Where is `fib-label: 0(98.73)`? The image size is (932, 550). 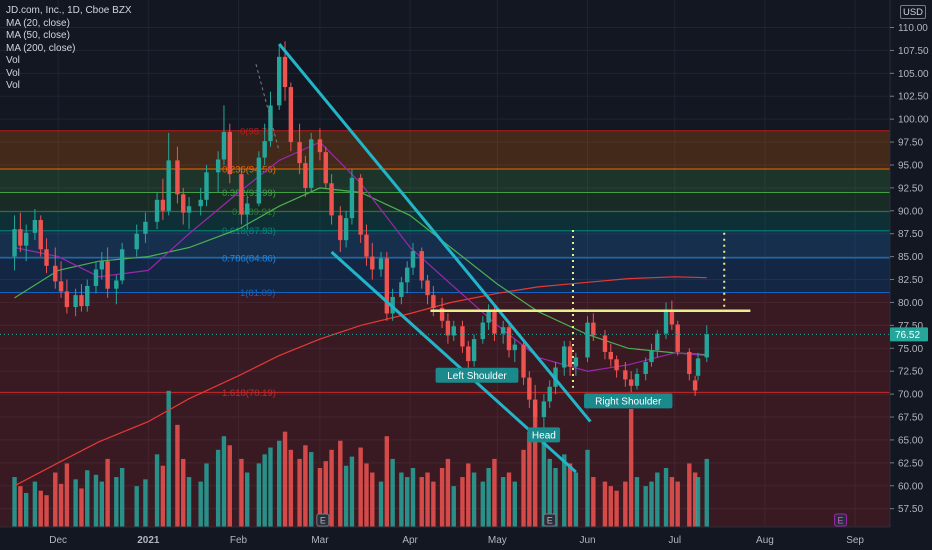 fib-label: 0(98.73) is located at coordinates (257, 131).